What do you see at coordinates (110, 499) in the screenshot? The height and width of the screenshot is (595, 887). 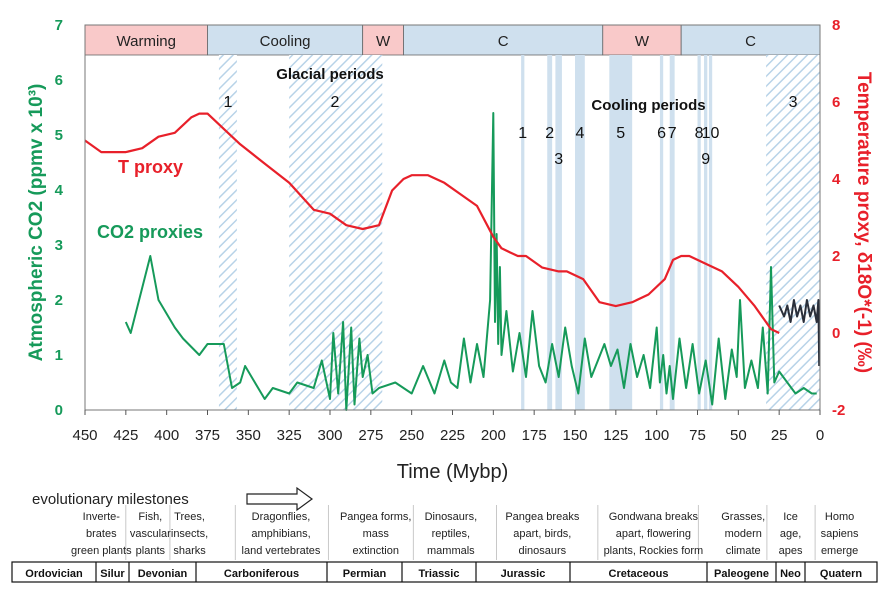 I see `evolutionary-milestones-label: evolutionary milestones` at bounding box center [110, 499].